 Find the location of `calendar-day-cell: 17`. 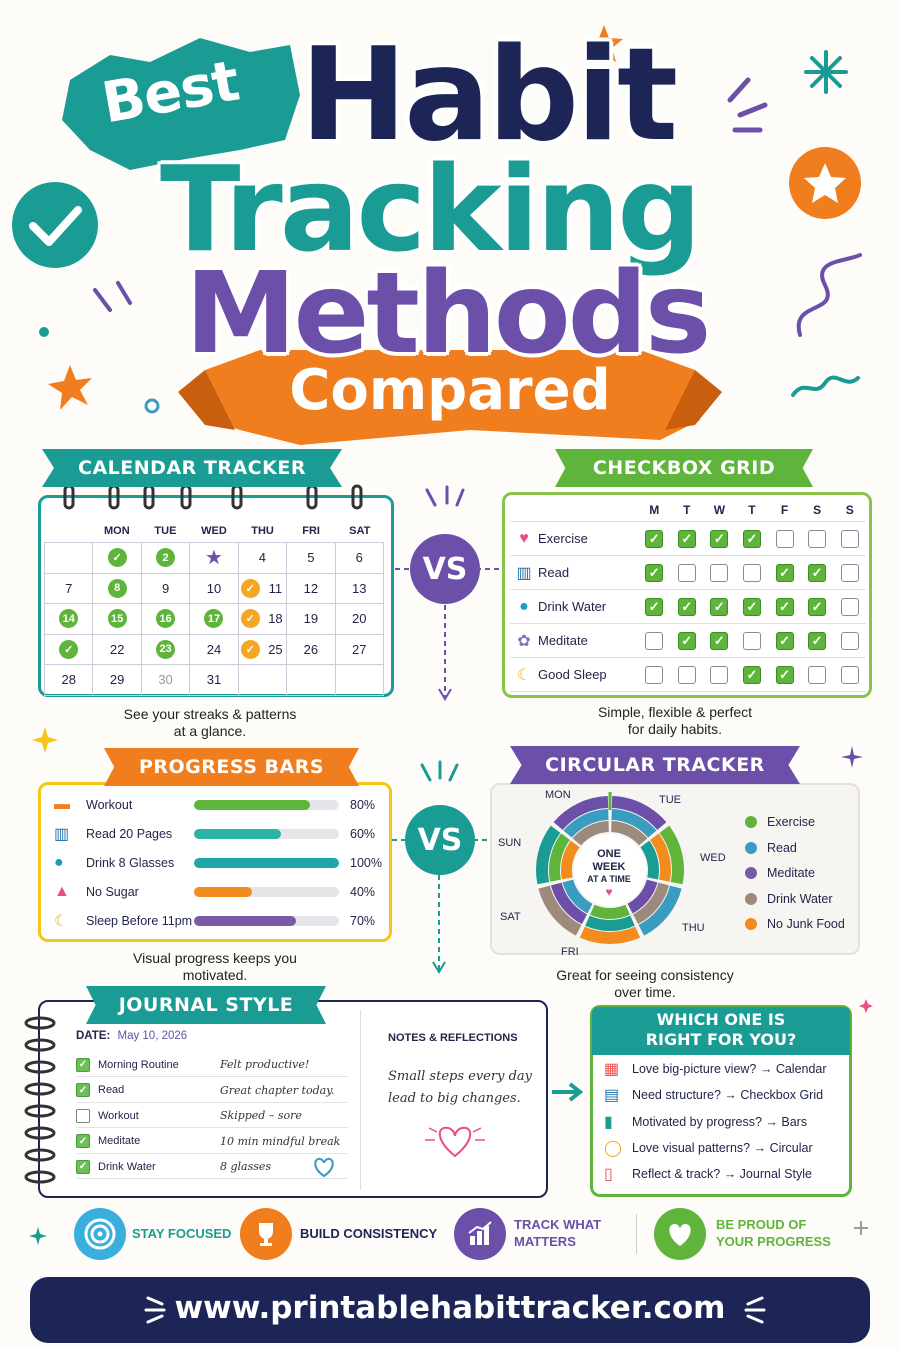

calendar-day-cell: 17 is located at coordinates (214, 619).